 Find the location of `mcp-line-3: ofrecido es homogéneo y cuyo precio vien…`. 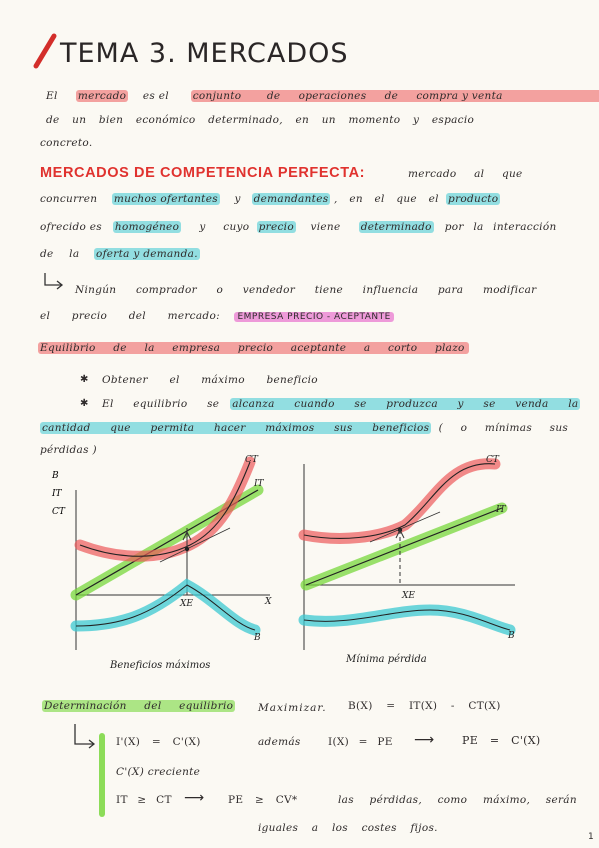

mcp-line-3: ofrecido es homogéneo y cuyo precio vien… is located at coordinates (298, 227).